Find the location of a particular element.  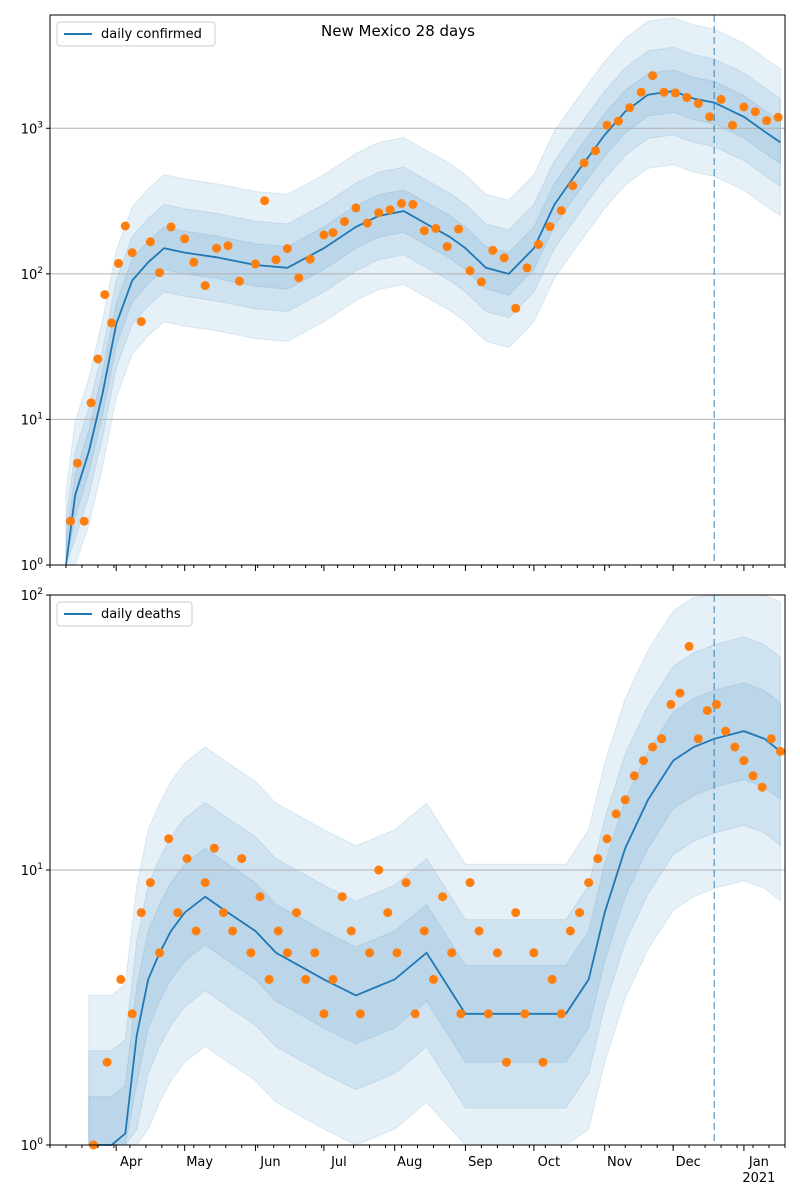

x-tick-label: Nov is located at coordinates (620, 1162).